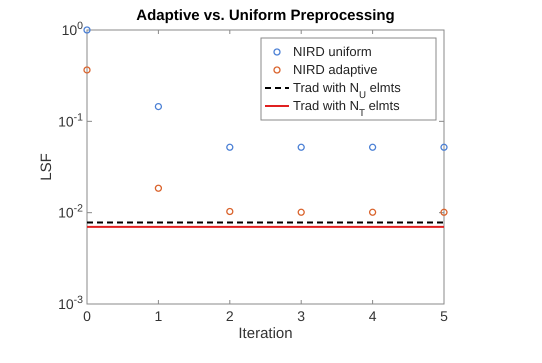  I want to click on x-tick-label: 0, so click(87, 316).